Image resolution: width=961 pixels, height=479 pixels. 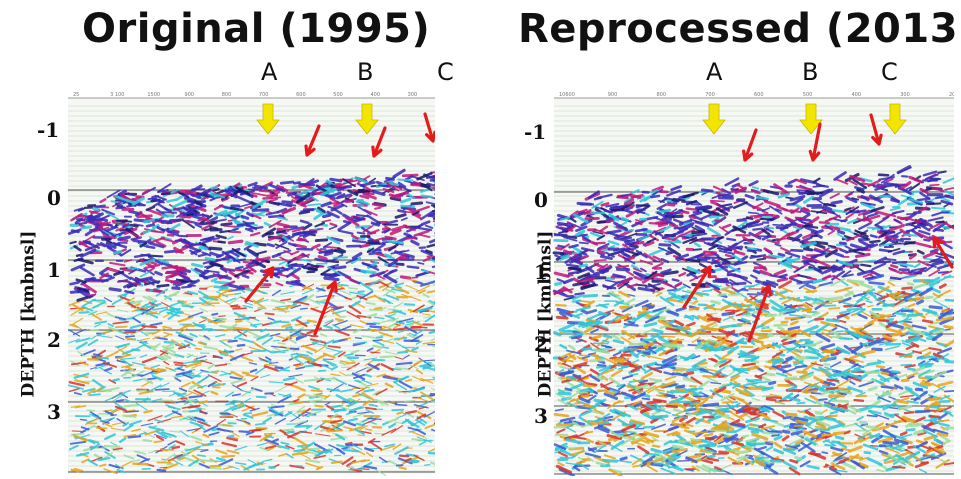 I want to click on top-axis-tick-label: 3 100, so click(x=117, y=95).